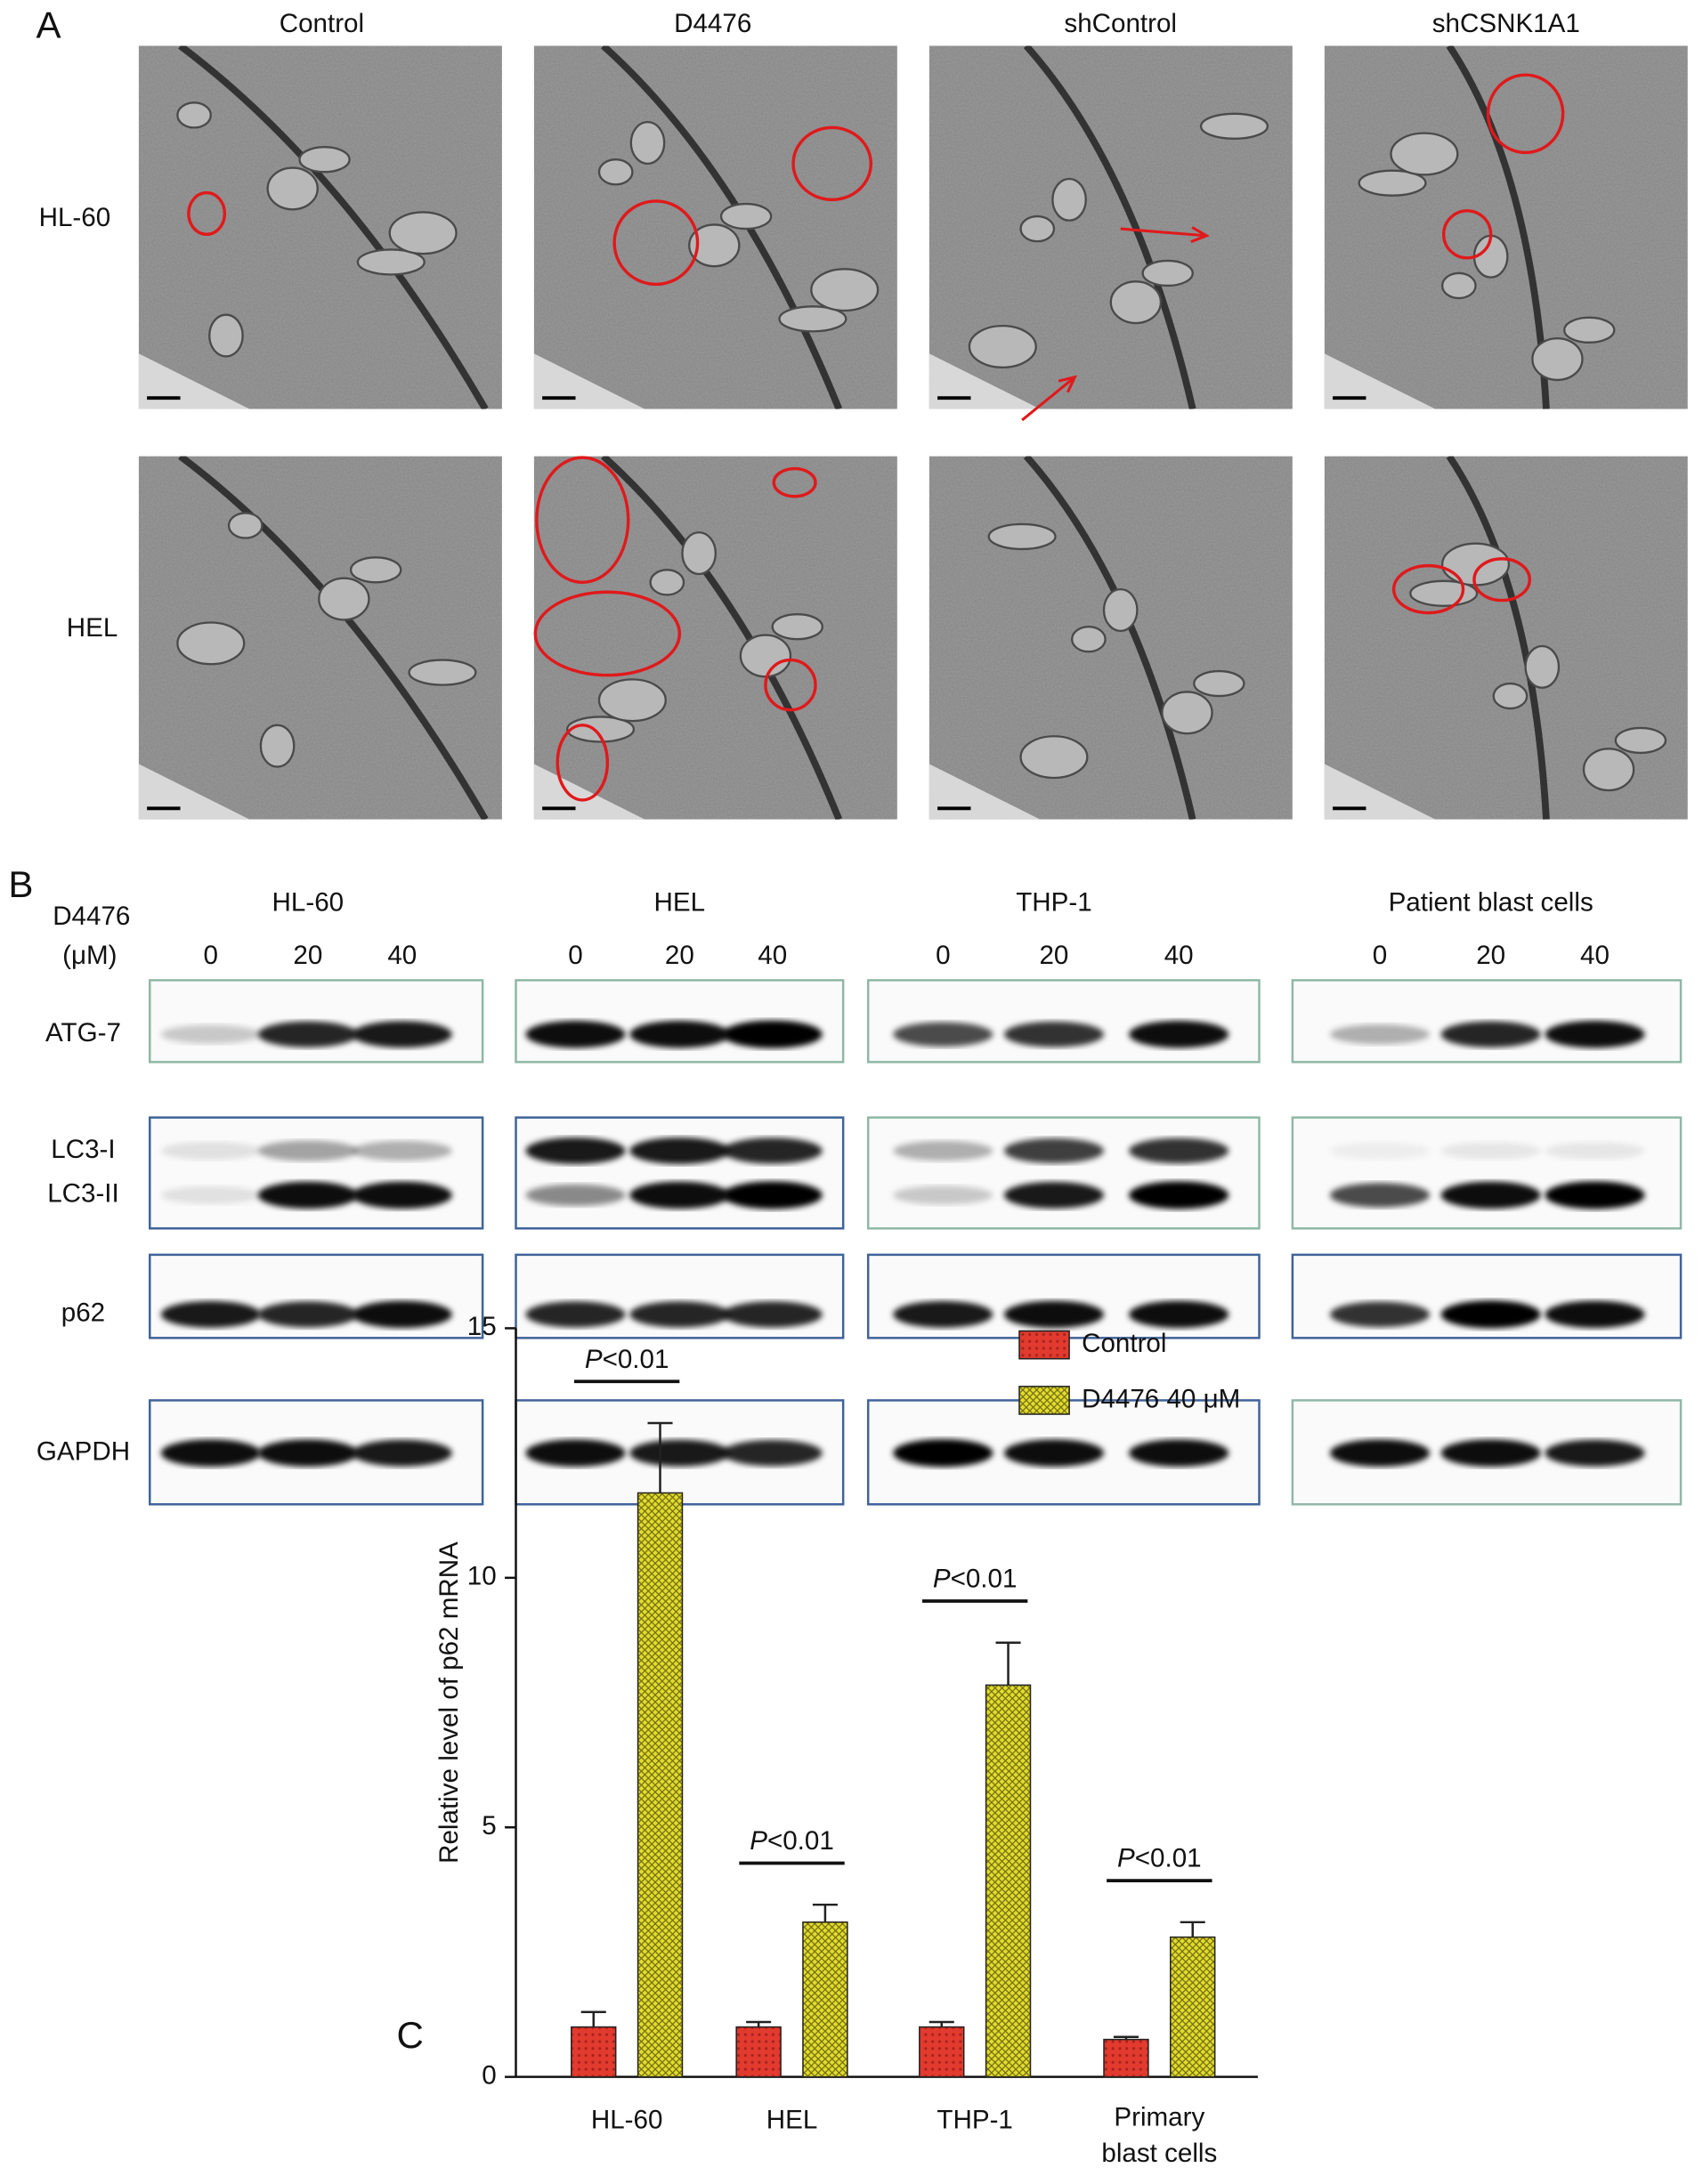  I want to click on arrow, so click(1049, 399).